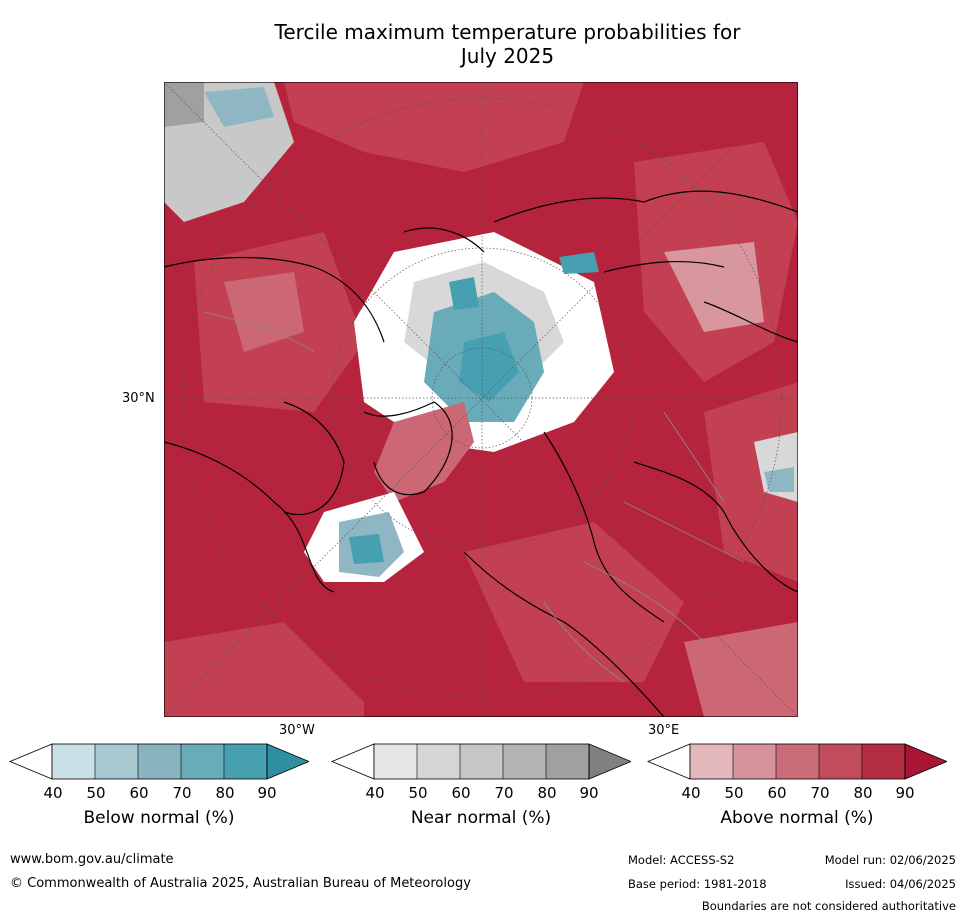 Image resolution: width=965 pixels, height=919 pixels. I want to click on lat-label-30n: 30°N, so click(138, 398).